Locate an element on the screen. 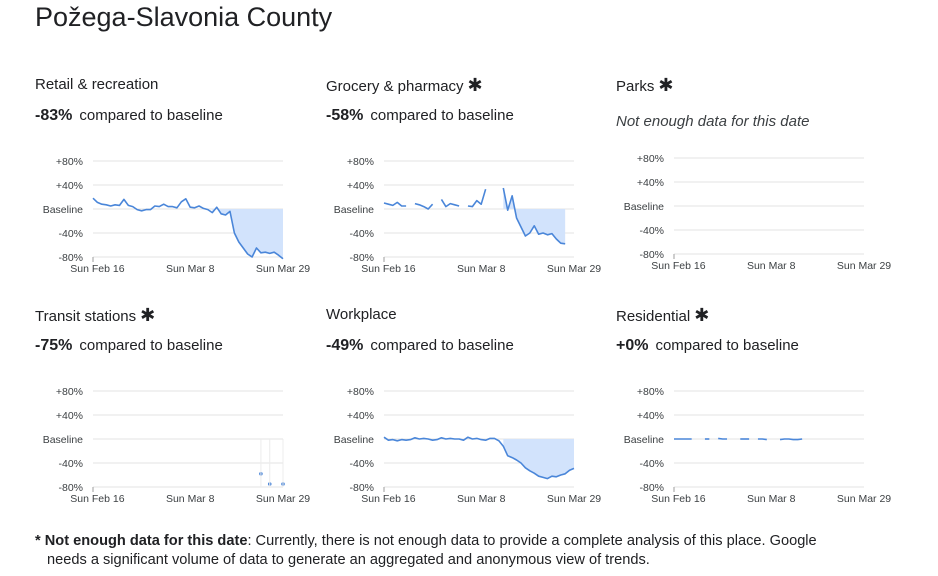 The width and height of the screenshot is (938, 576). change-value: +0% is located at coordinates (632, 345).